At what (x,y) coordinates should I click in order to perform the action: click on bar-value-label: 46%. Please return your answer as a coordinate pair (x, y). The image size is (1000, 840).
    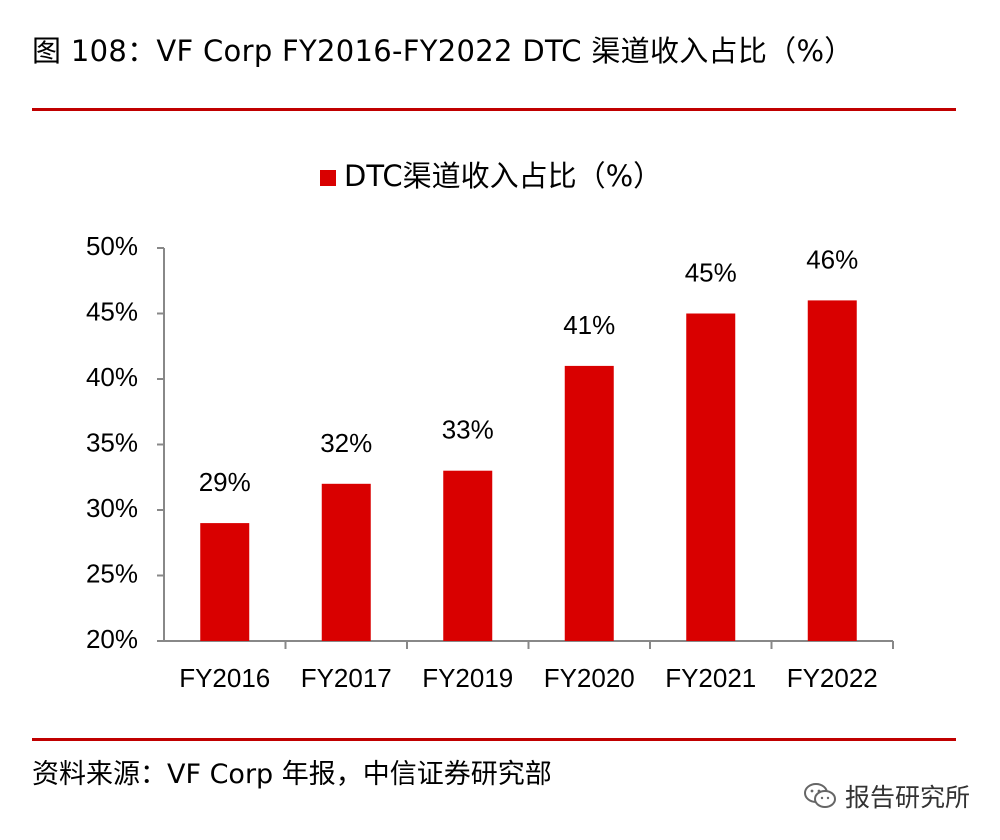
    Looking at the image, I should click on (832, 259).